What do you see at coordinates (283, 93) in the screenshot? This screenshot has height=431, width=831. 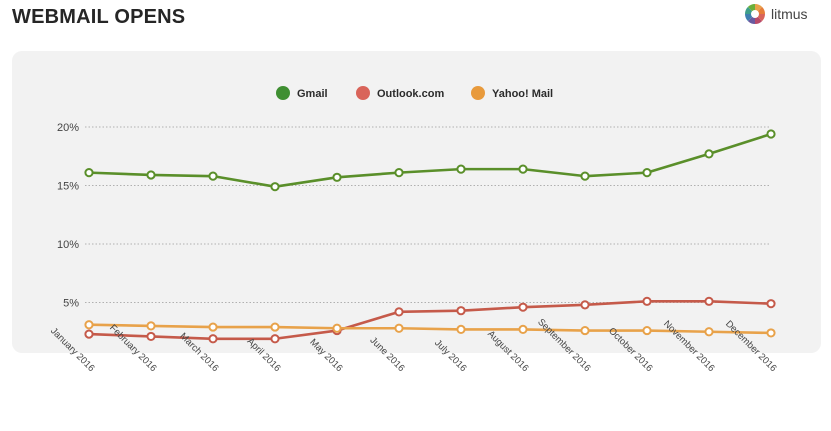 I see `legend-marker-gmail` at bounding box center [283, 93].